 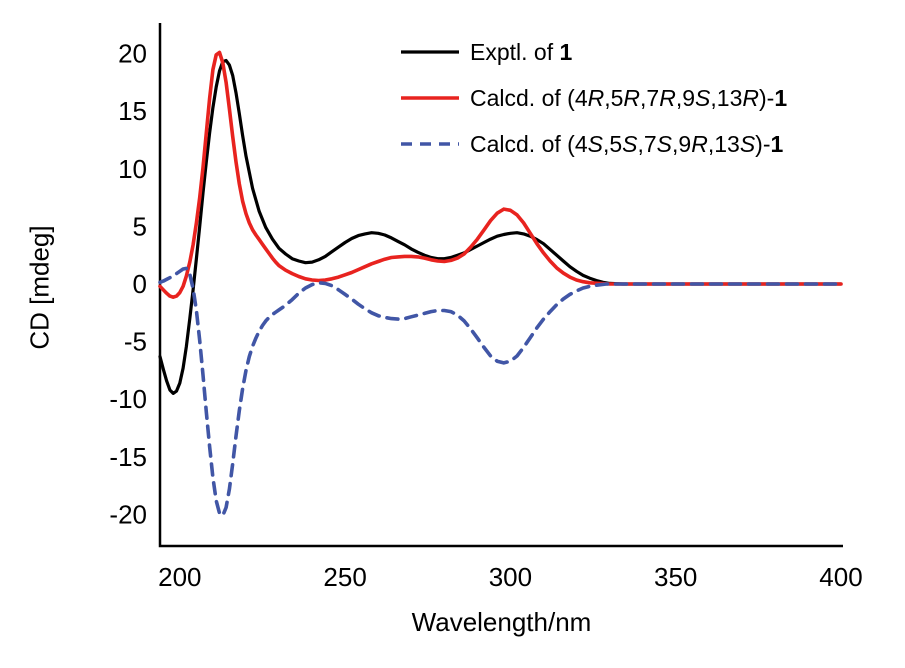 What do you see at coordinates (629, 97) in the screenshot?
I see `legend-label-calcd-r: Calcd. of (4R,5R,7R,9S,13R)-1` at bounding box center [629, 97].